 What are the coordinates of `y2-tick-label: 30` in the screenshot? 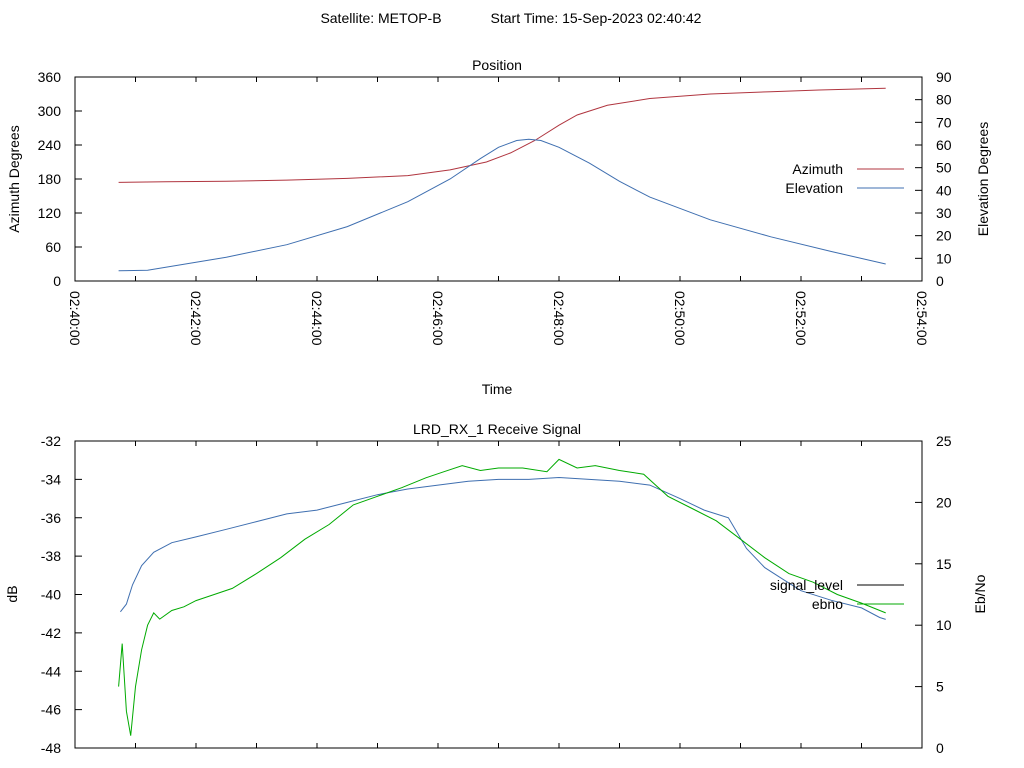 It's located at (944, 213).